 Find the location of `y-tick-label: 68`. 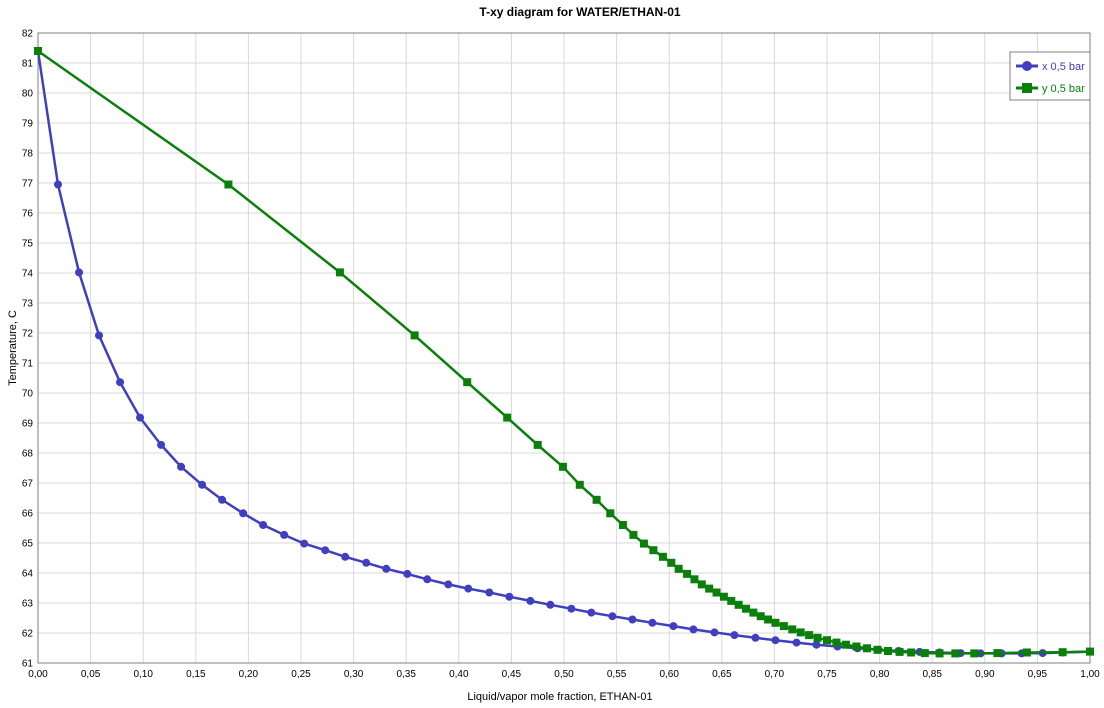

y-tick-label: 68 is located at coordinates (28, 454).